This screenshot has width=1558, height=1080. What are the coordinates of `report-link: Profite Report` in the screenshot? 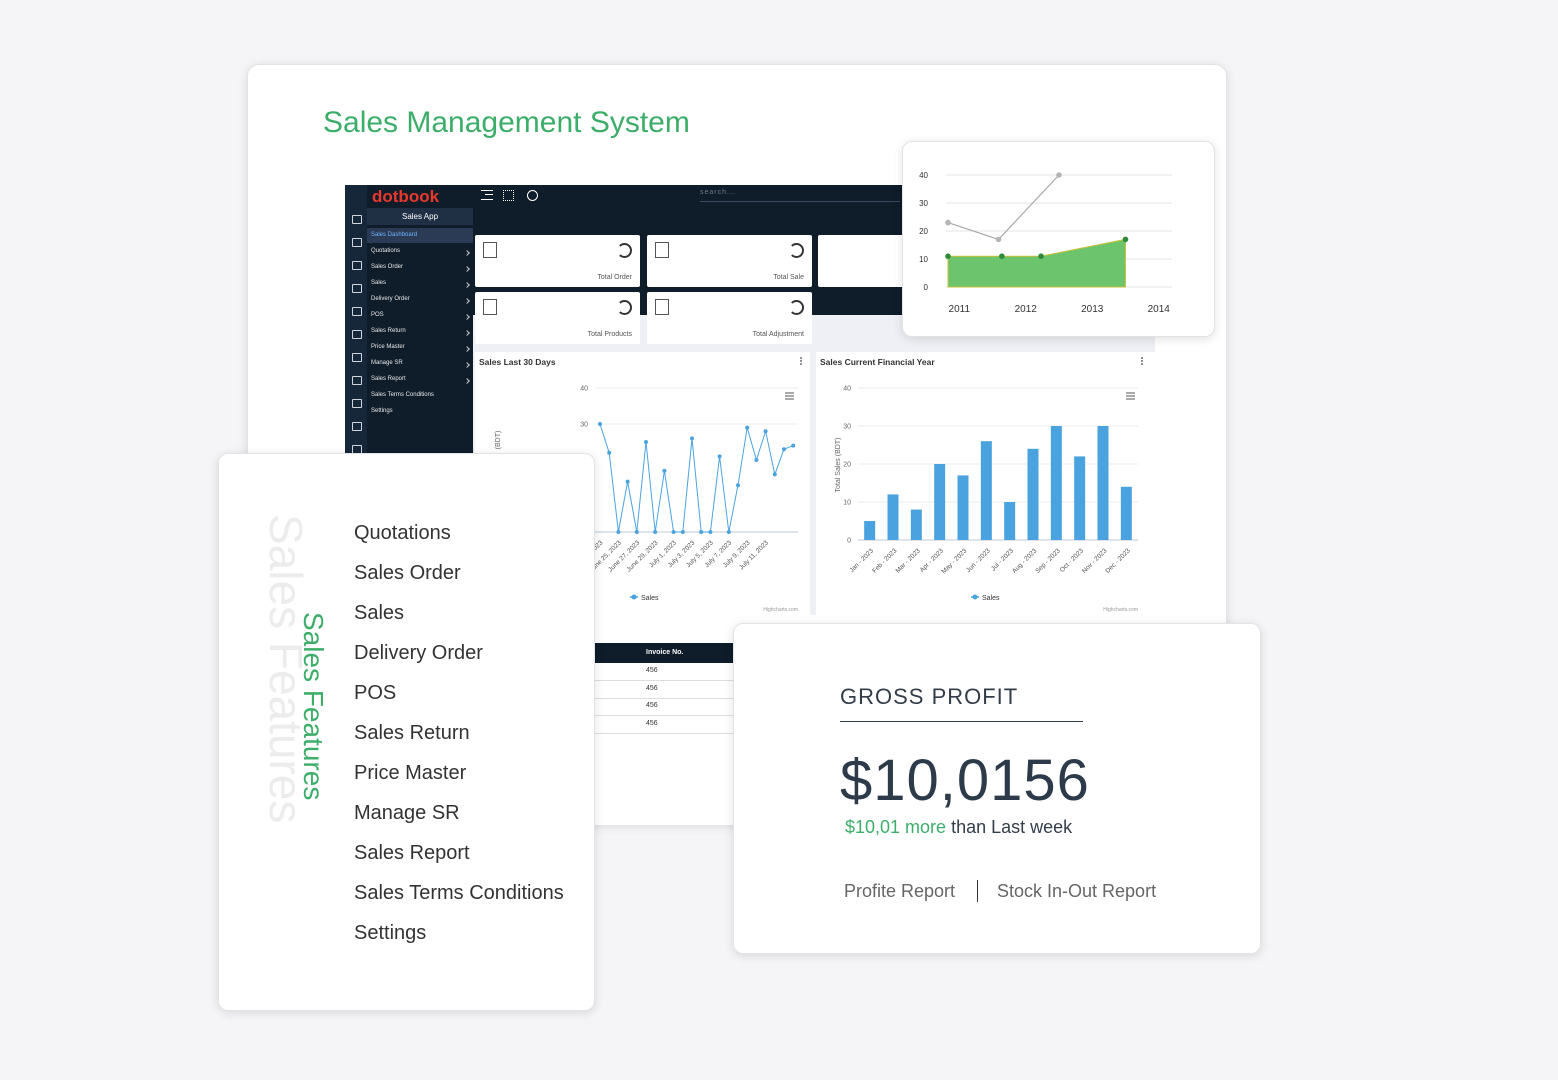 It's located at (900, 891).